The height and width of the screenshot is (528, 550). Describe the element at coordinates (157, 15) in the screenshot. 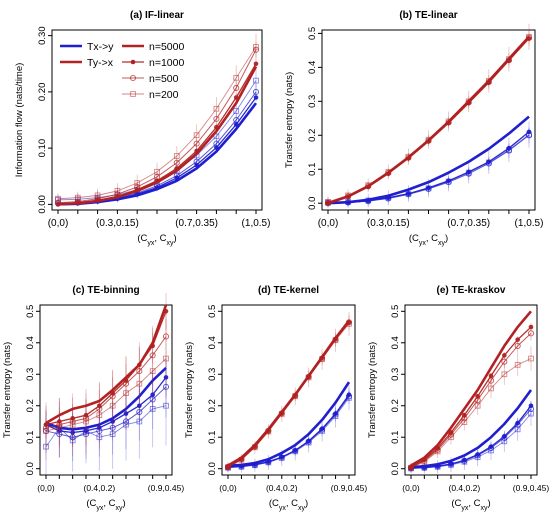

I see `panel-title: (a) IF-linear` at that location.